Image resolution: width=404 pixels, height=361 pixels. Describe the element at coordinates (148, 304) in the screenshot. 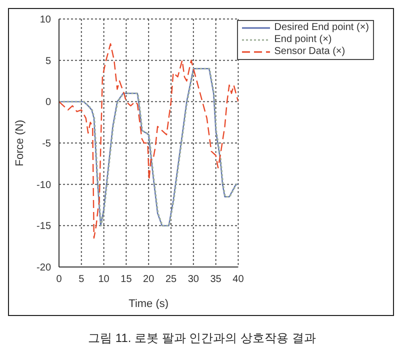

I see `x-axis-title: Time (s)` at that location.